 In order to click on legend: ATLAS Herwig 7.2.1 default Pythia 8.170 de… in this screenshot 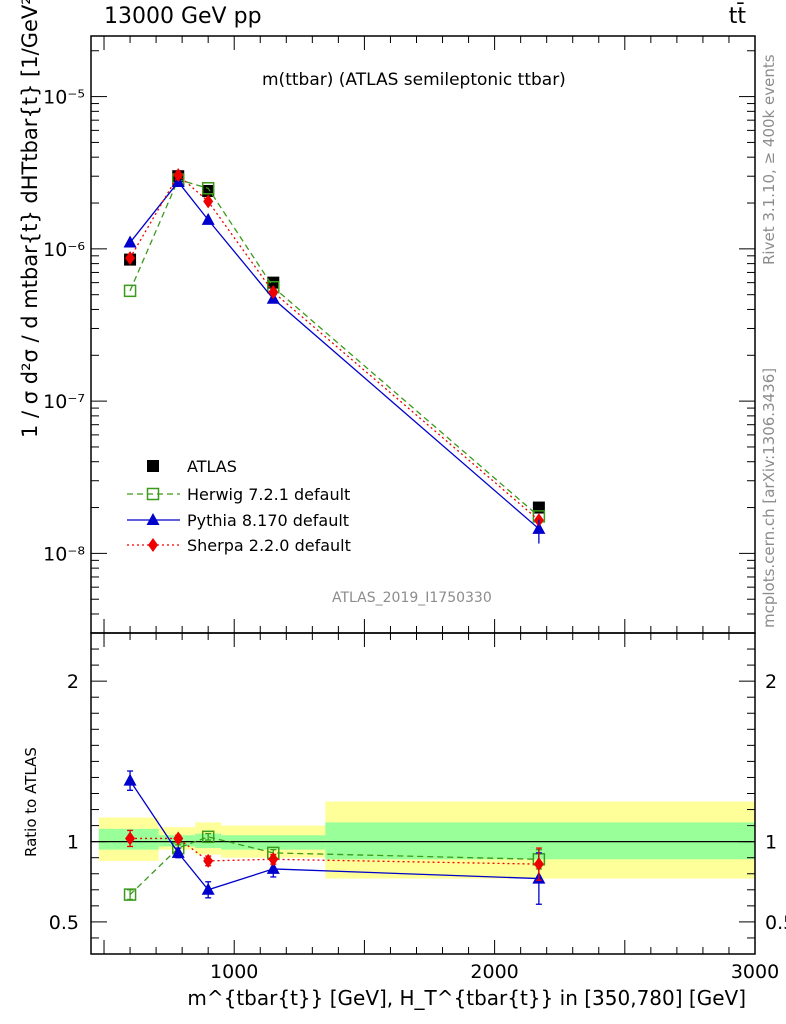, I will do `click(239, 506)`.